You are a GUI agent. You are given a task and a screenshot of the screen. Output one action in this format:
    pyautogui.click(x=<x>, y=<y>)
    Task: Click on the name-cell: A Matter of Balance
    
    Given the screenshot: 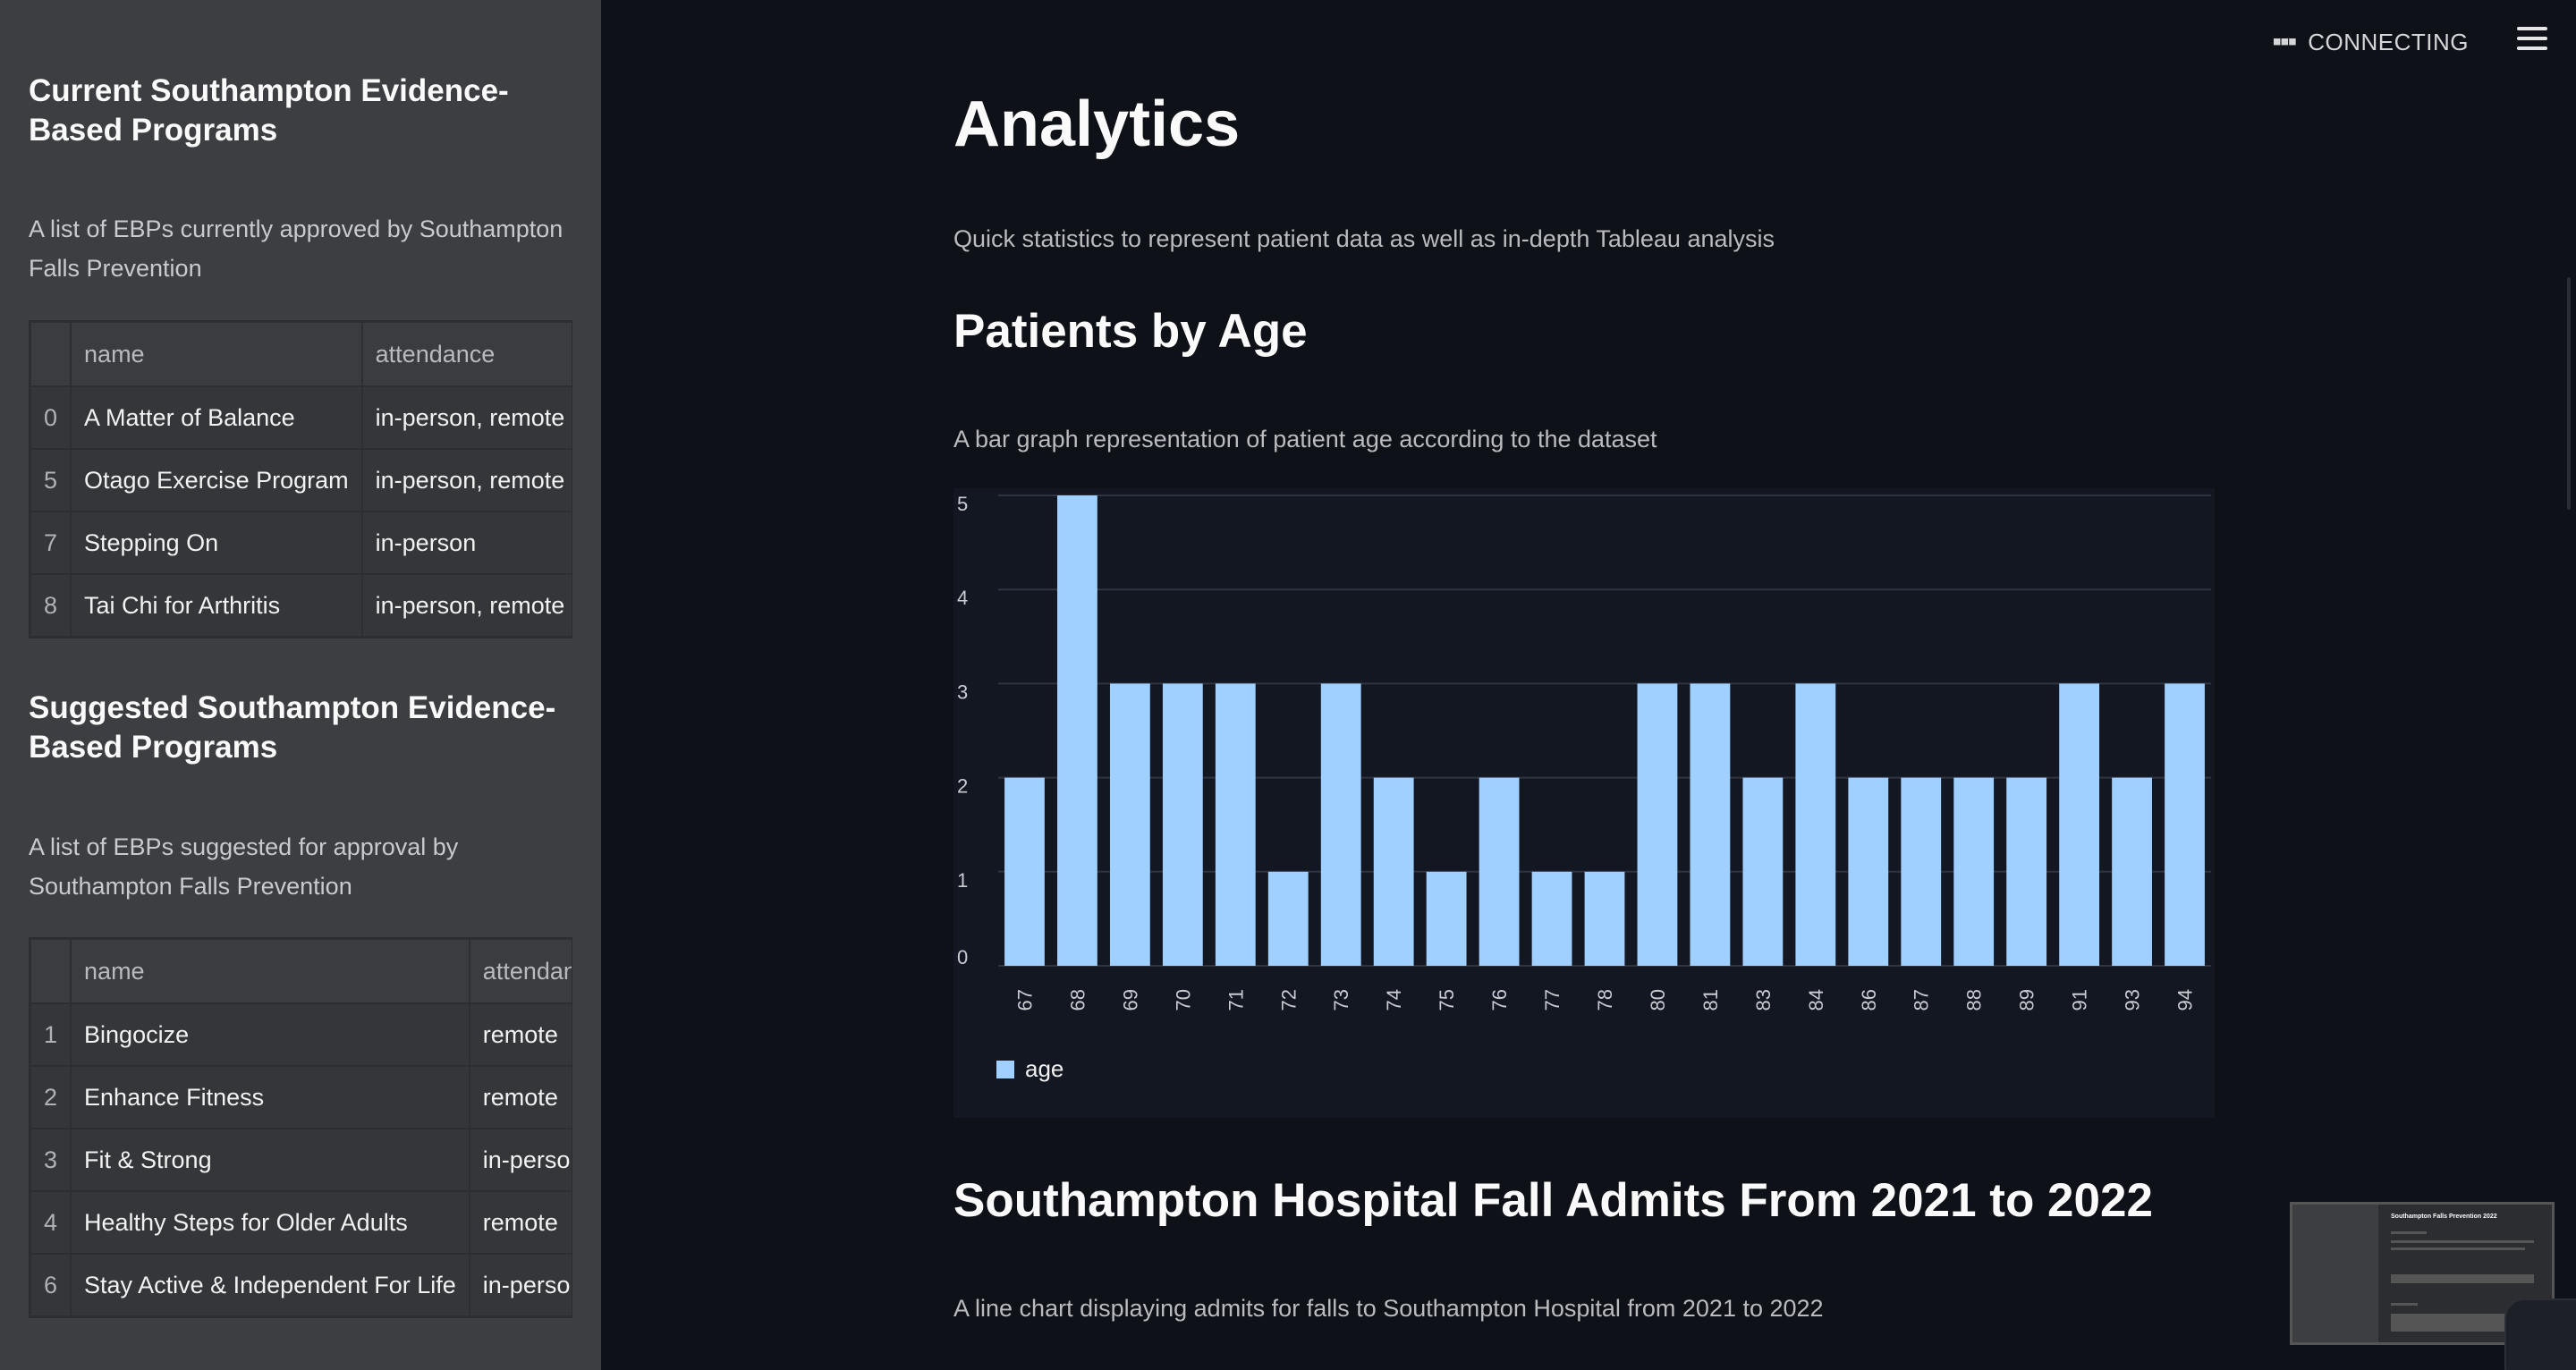 What is the action you would take?
    pyautogui.click(x=216, y=417)
    